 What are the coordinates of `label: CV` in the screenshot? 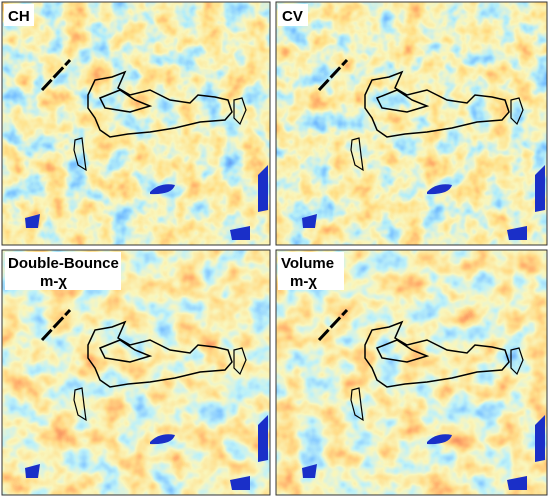 It's located at (292, 16).